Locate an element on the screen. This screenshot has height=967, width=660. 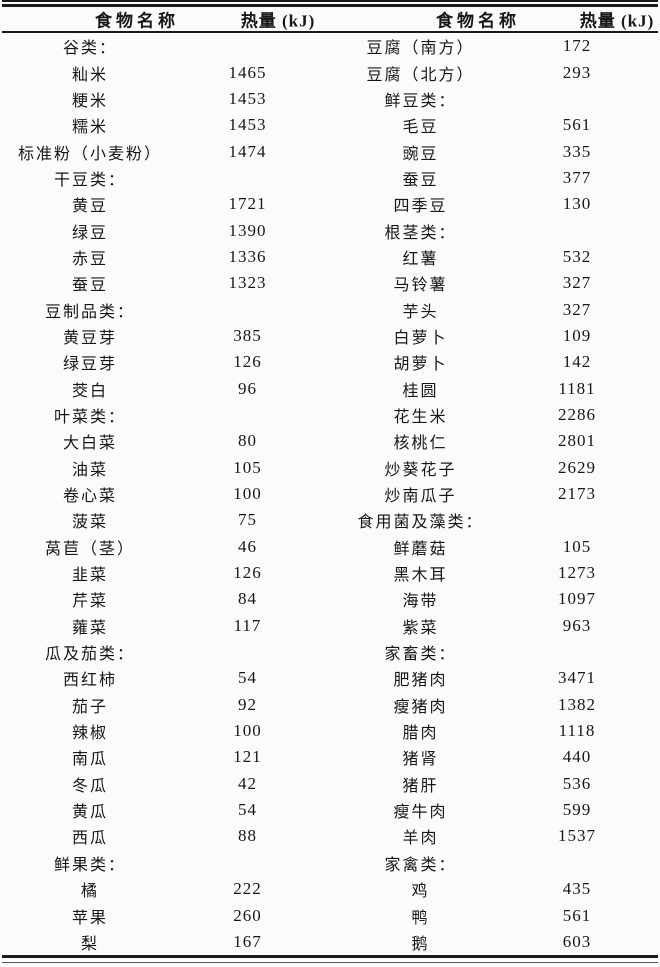
calorie-value-cell: 2801 is located at coordinates (577, 441).